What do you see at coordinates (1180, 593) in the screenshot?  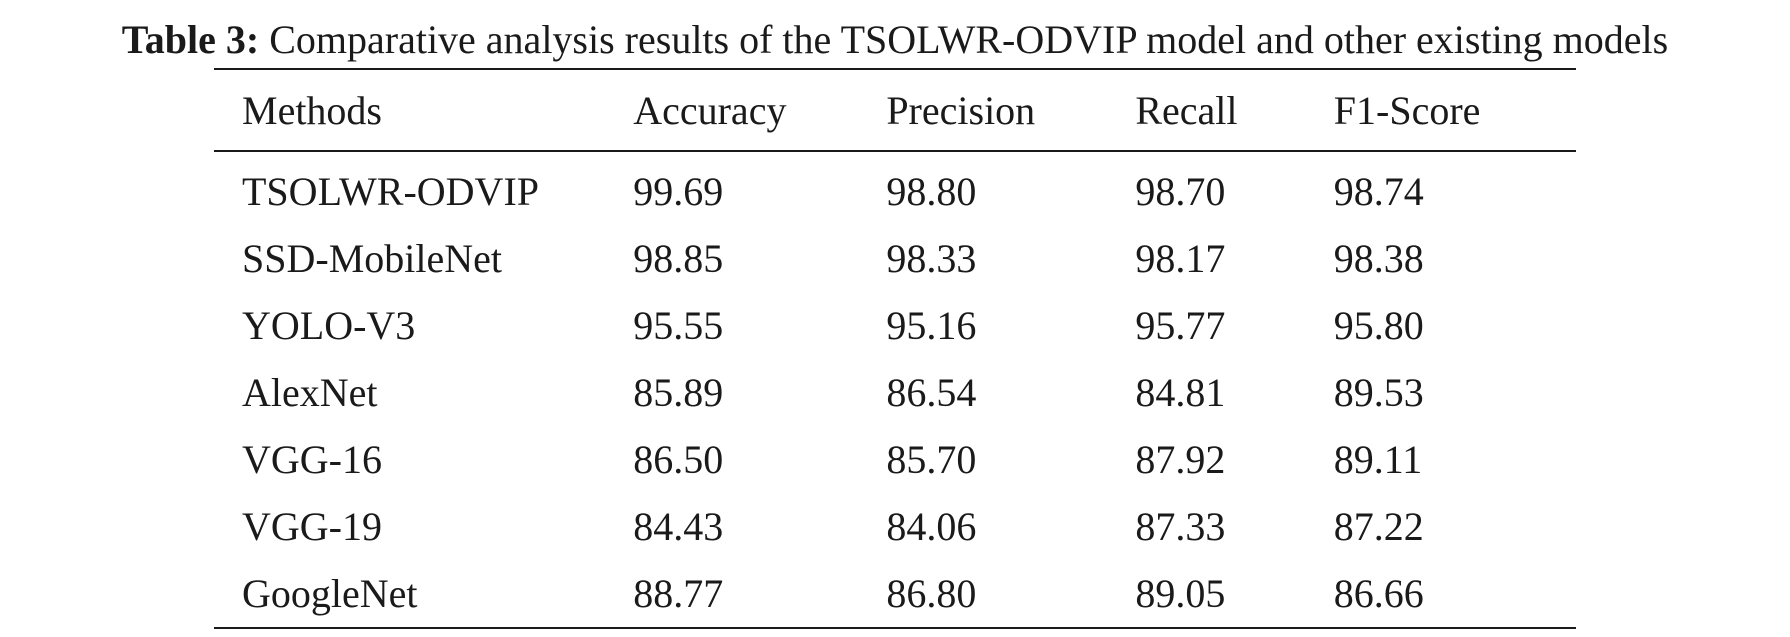 I see `cell-recall: 89.05` at bounding box center [1180, 593].